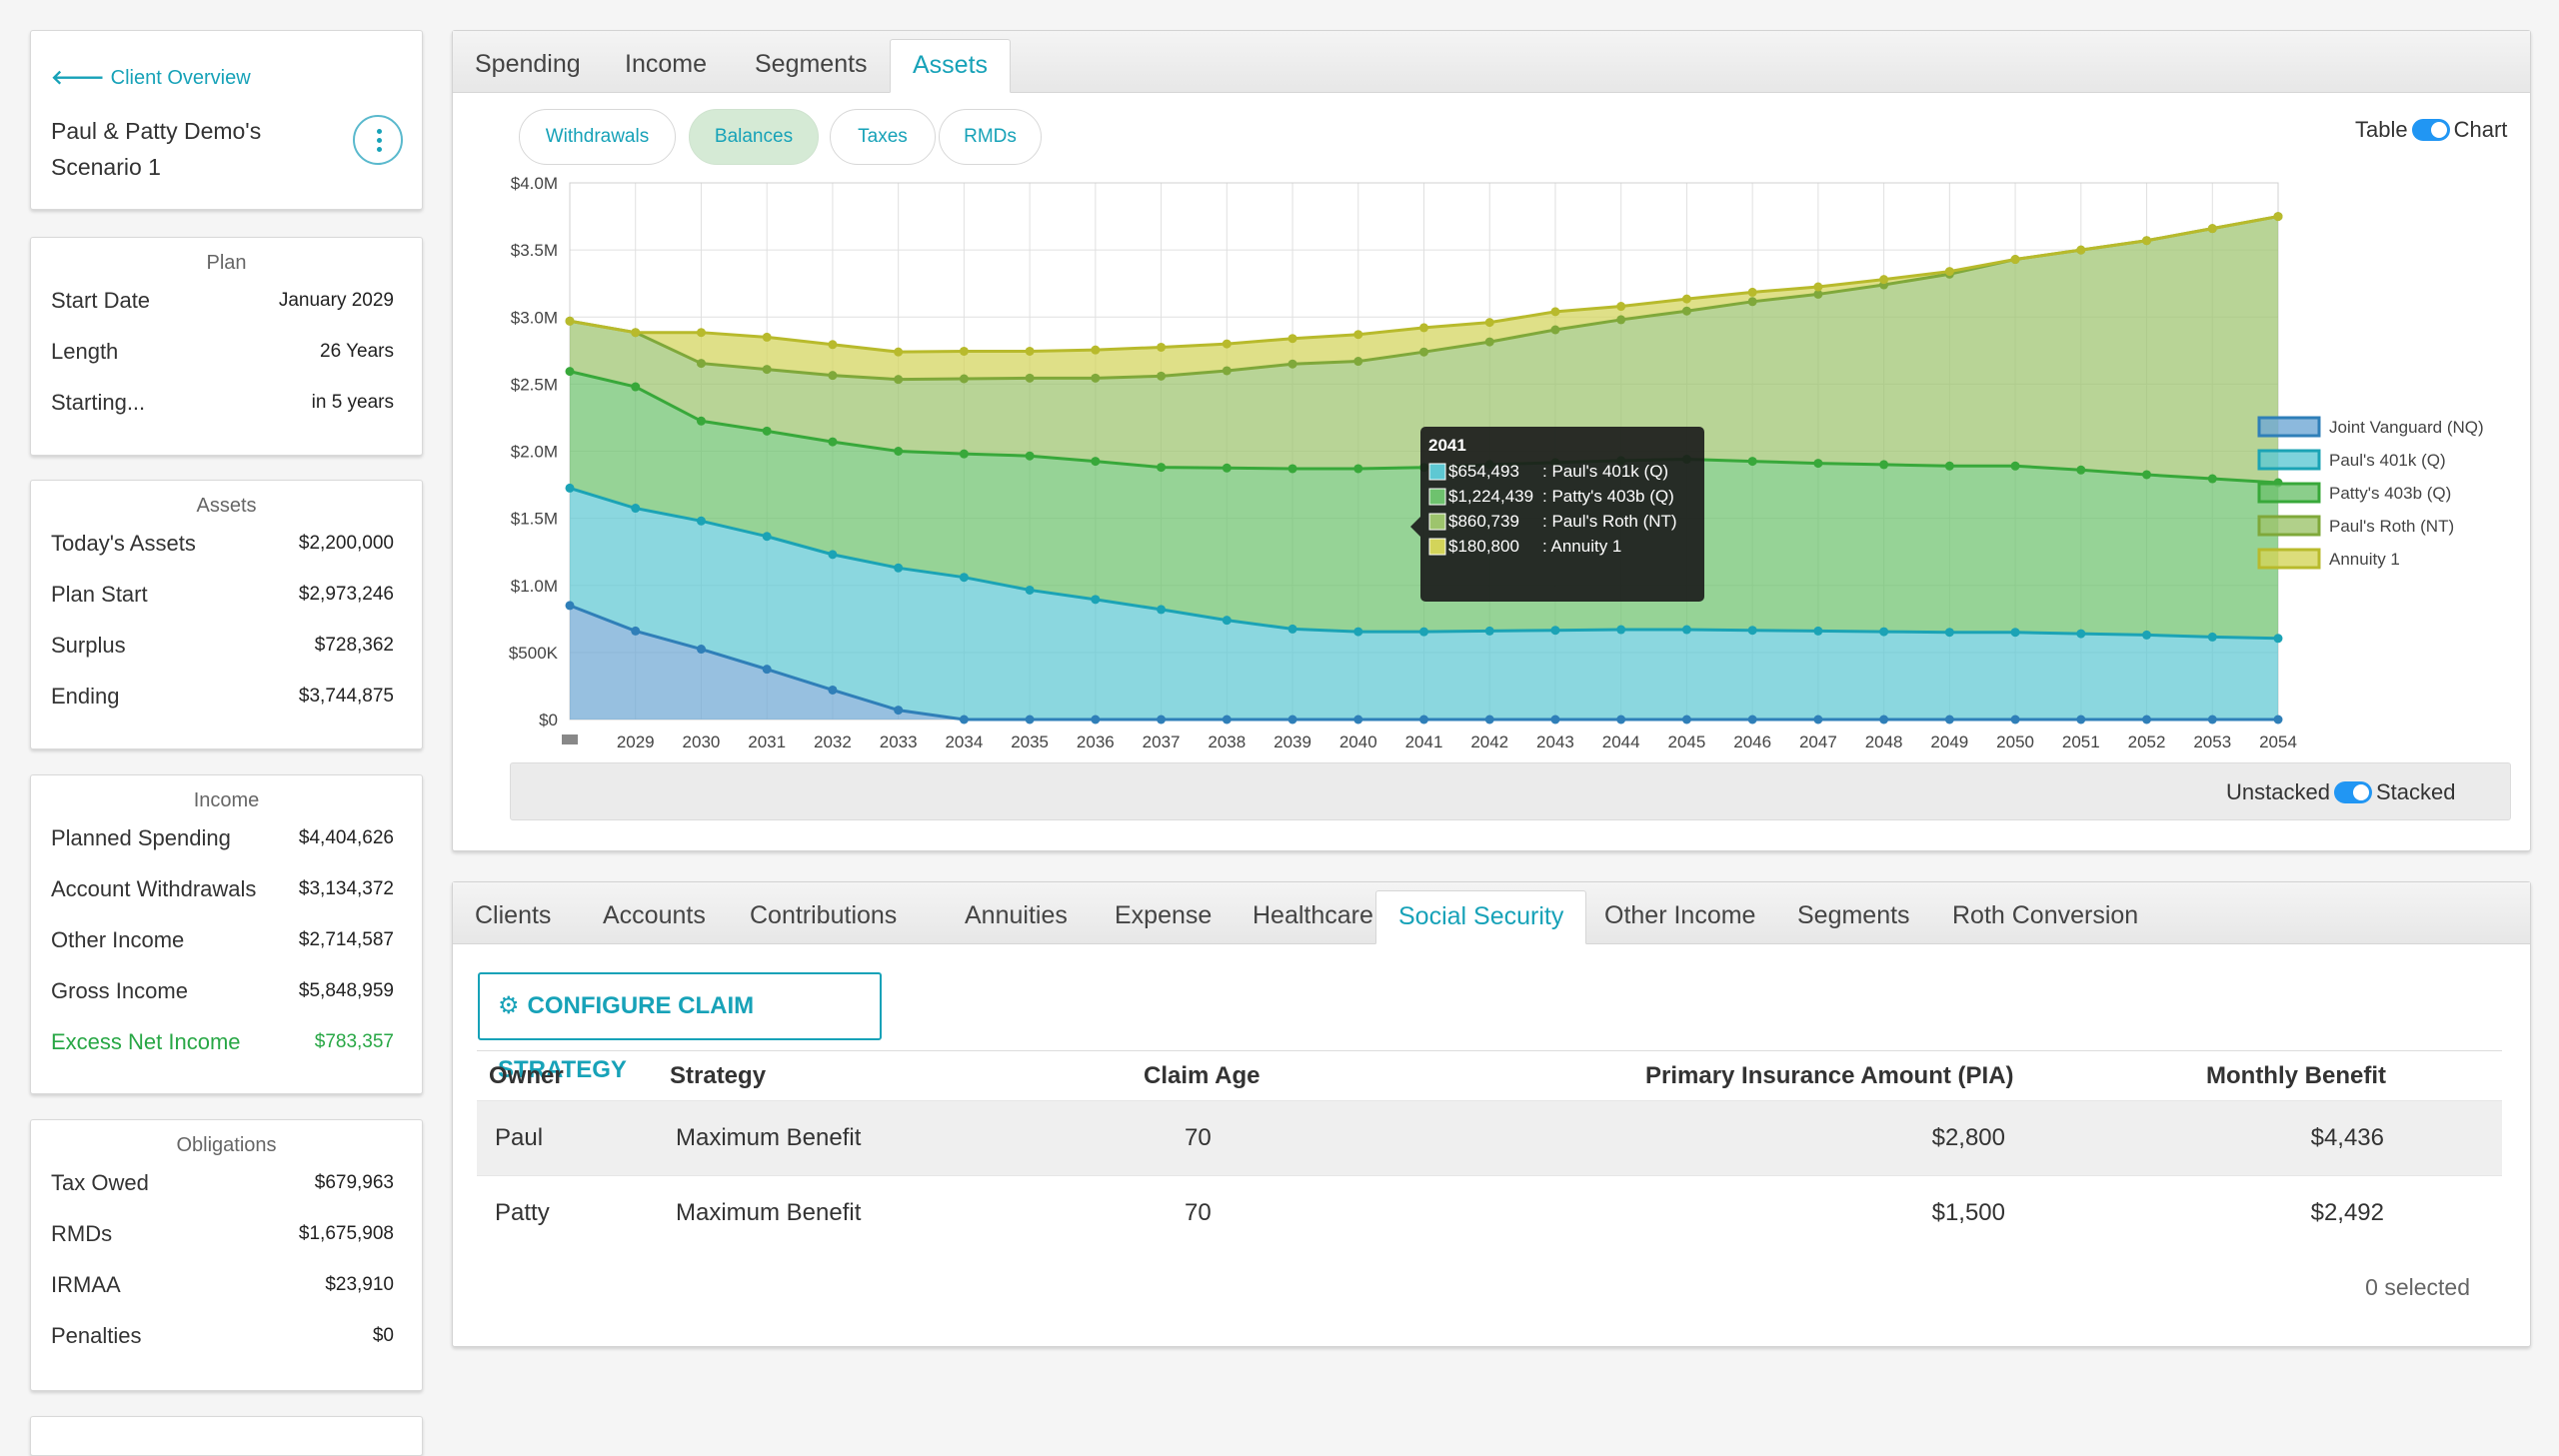 The height and width of the screenshot is (1456, 2559). I want to click on configure-claim-strategy-button: ⚙ CONFIGURE CLAIM STRATEGY, so click(680, 1027).